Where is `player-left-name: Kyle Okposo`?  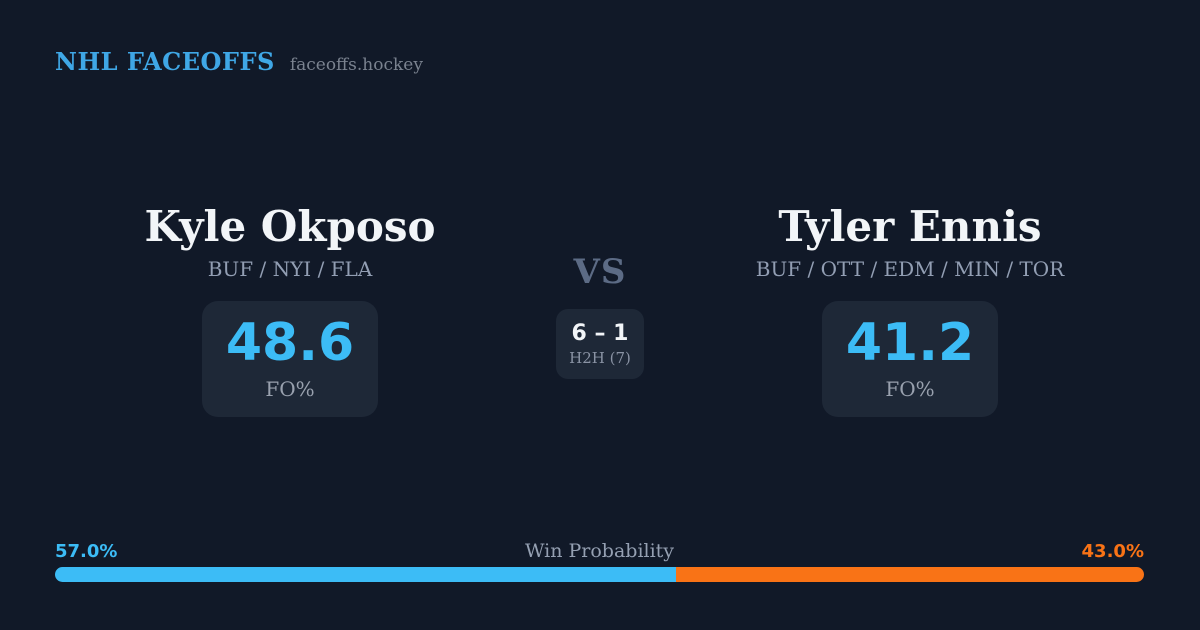
player-left-name: Kyle Okposo is located at coordinates (290, 226).